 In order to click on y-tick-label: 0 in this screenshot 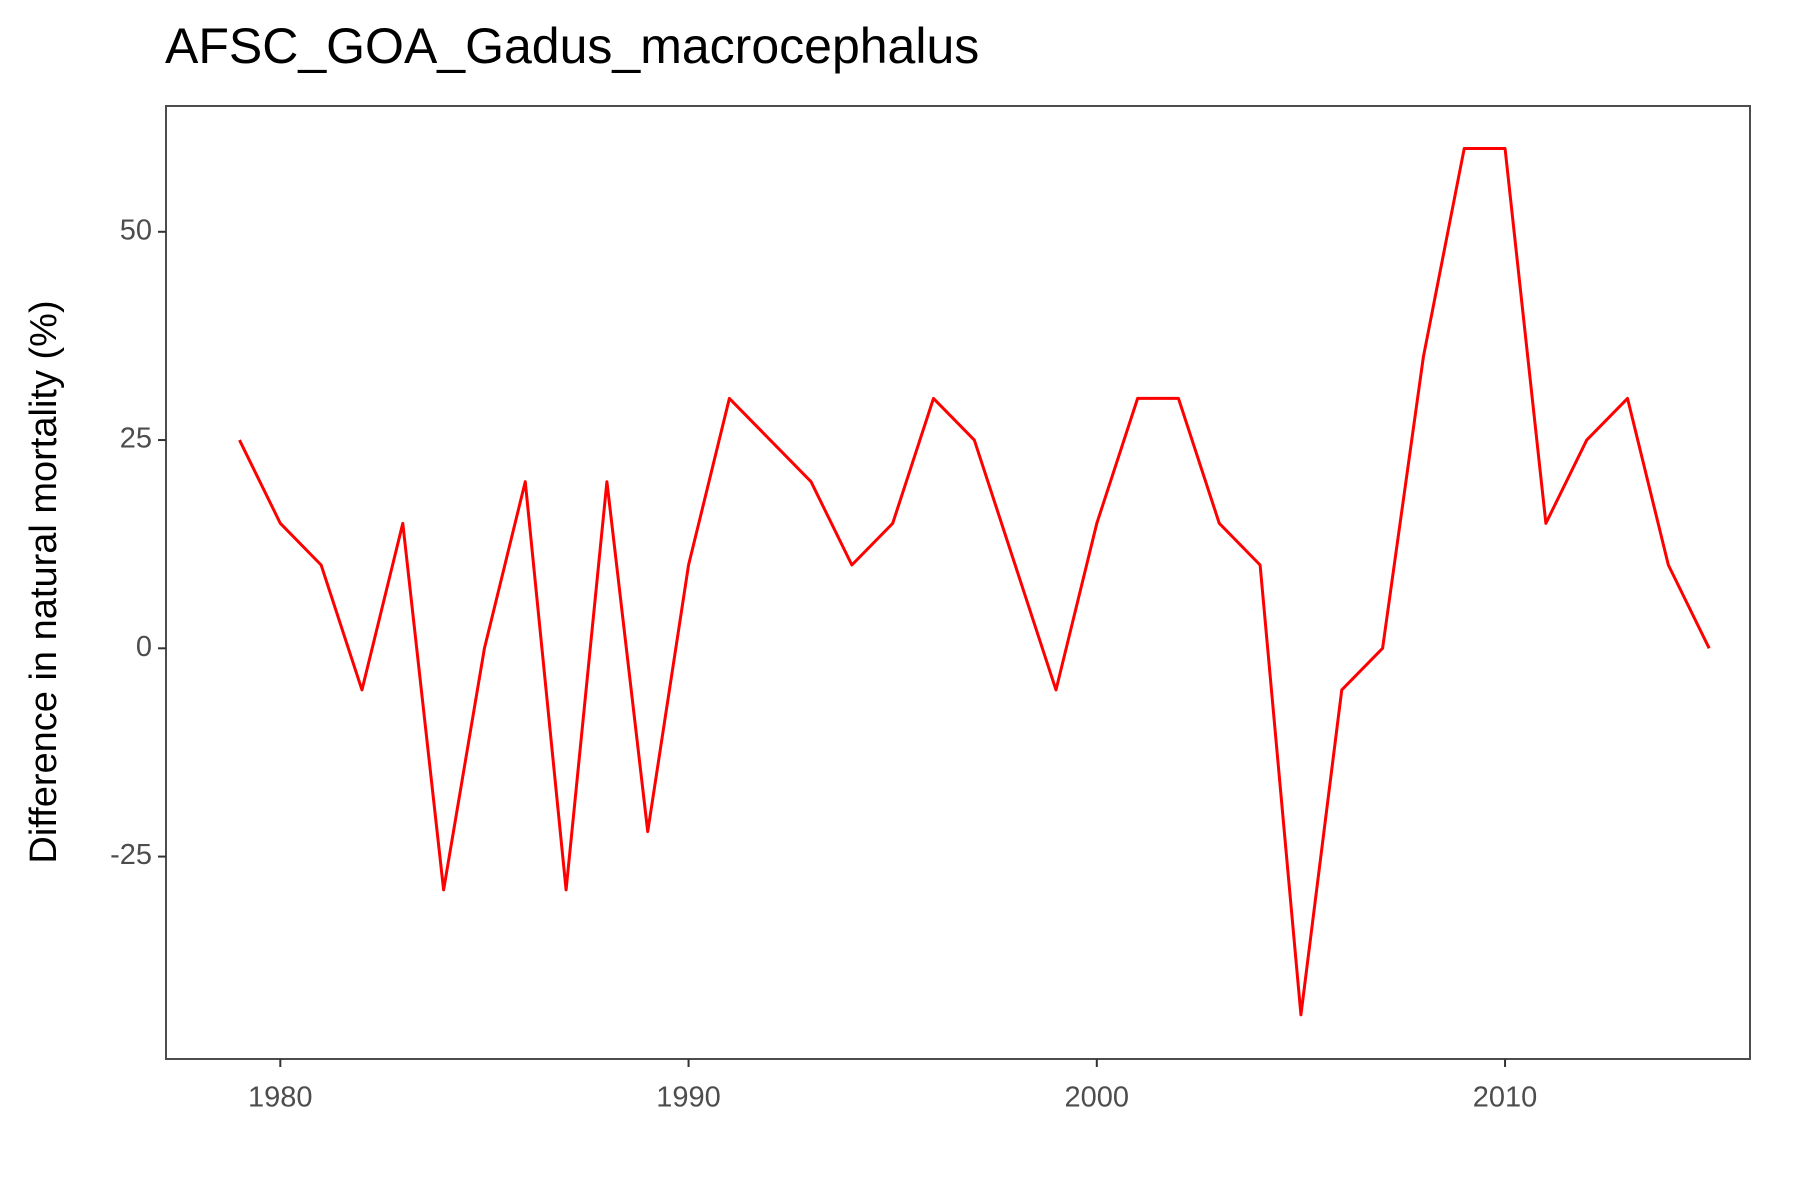, I will do `click(144, 647)`.